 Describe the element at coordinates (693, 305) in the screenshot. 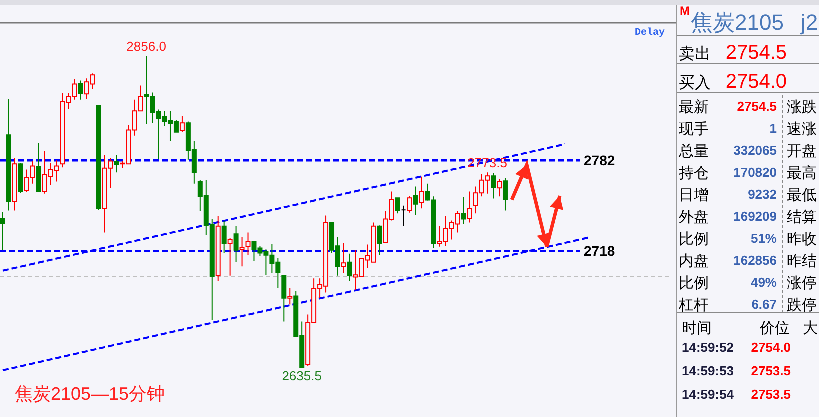

I see `text: 杠杆` at that location.